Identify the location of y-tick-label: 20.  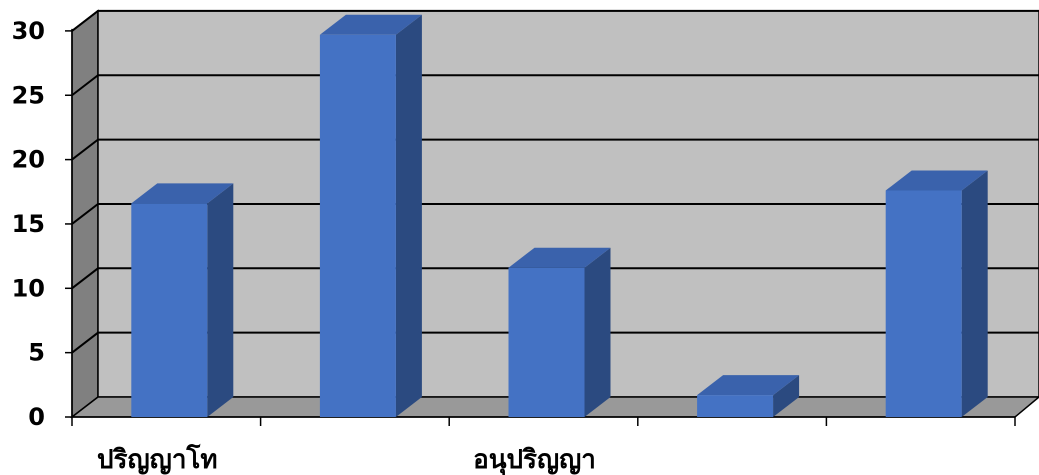
(28, 160).